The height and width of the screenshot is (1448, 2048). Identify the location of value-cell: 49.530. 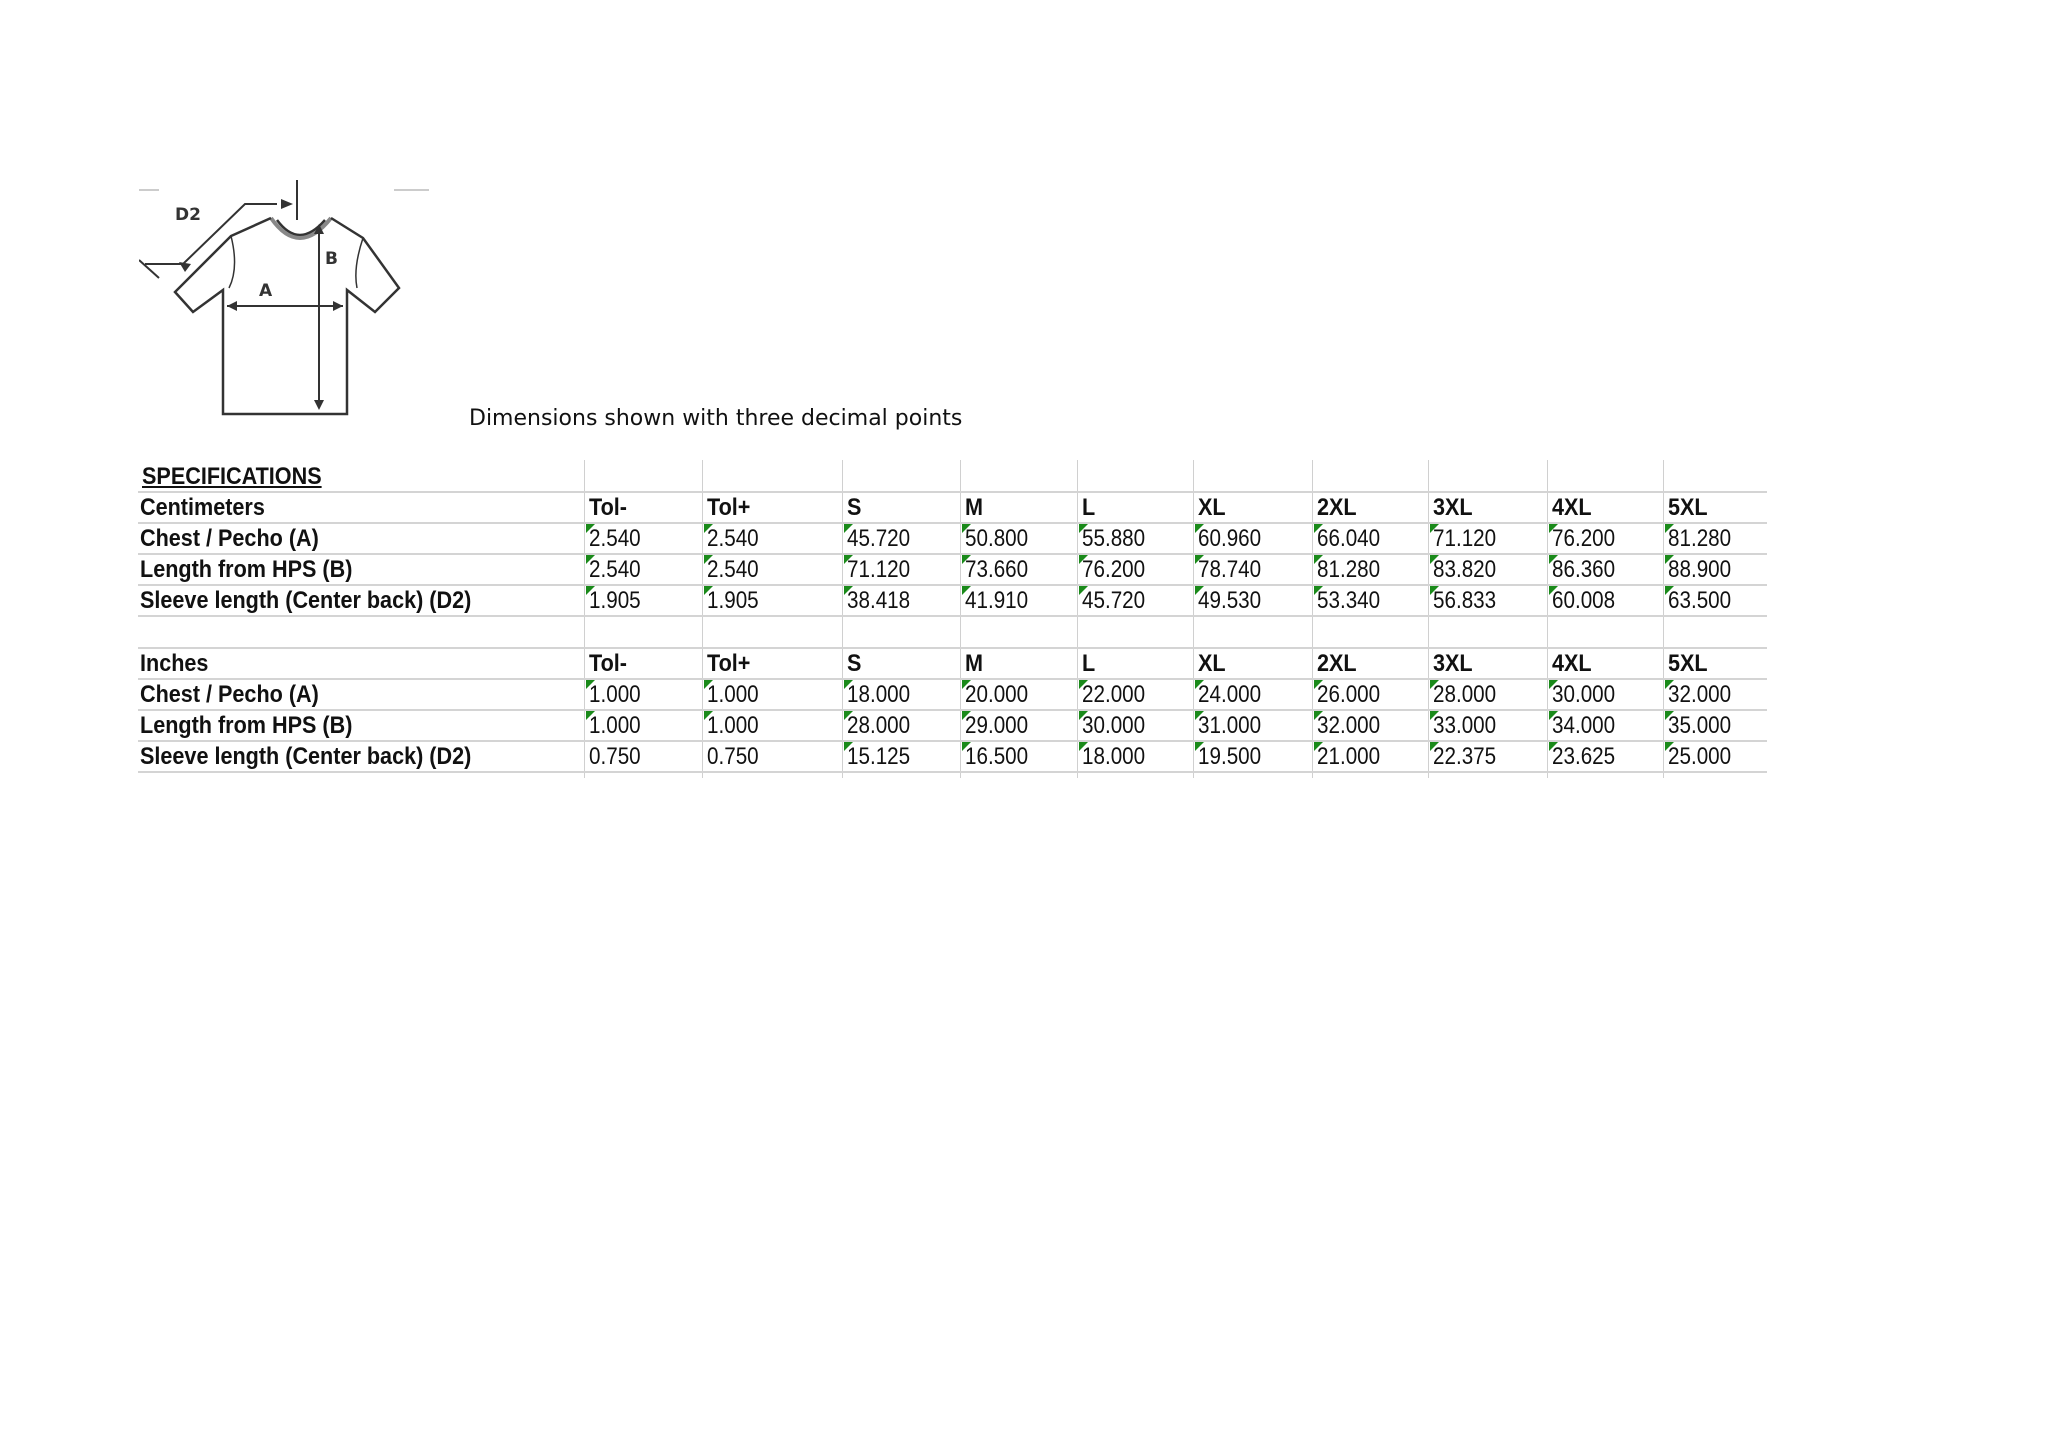
(1230, 601).